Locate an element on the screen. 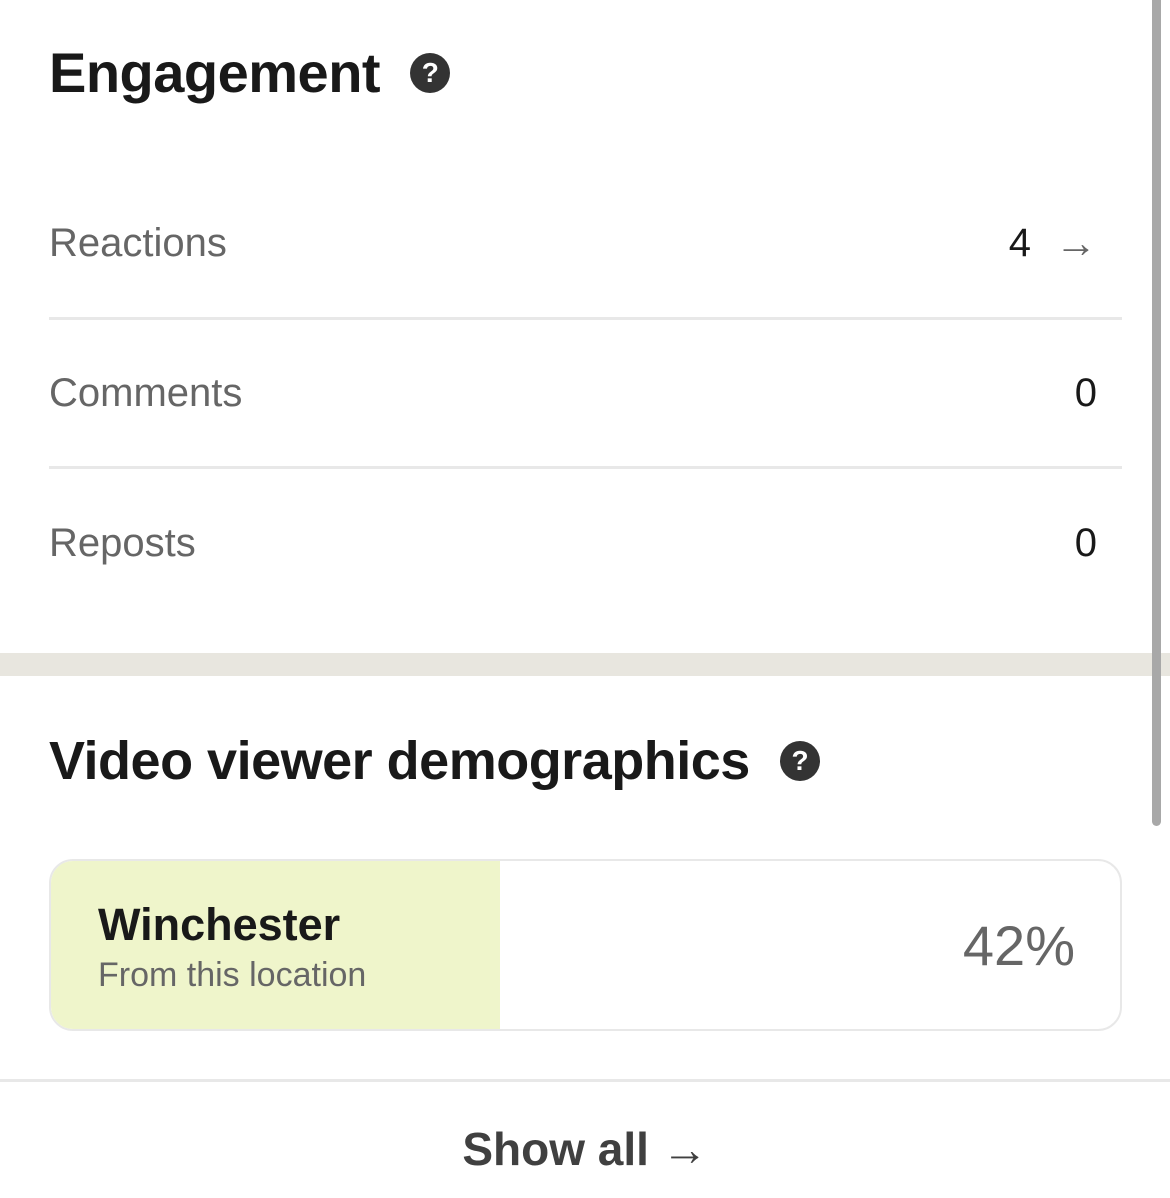 This screenshot has height=1198, width=1170. demographic-card: Winchester From this location 42% is located at coordinates (585, 945).